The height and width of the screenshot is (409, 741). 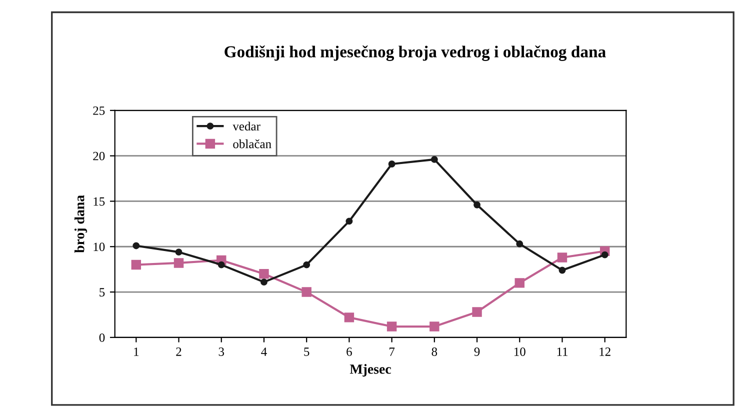 What do you see at coordinates (221, 352) in the screenshot?
I see `x-tick-label: 3` at bounding box center [221, 352].